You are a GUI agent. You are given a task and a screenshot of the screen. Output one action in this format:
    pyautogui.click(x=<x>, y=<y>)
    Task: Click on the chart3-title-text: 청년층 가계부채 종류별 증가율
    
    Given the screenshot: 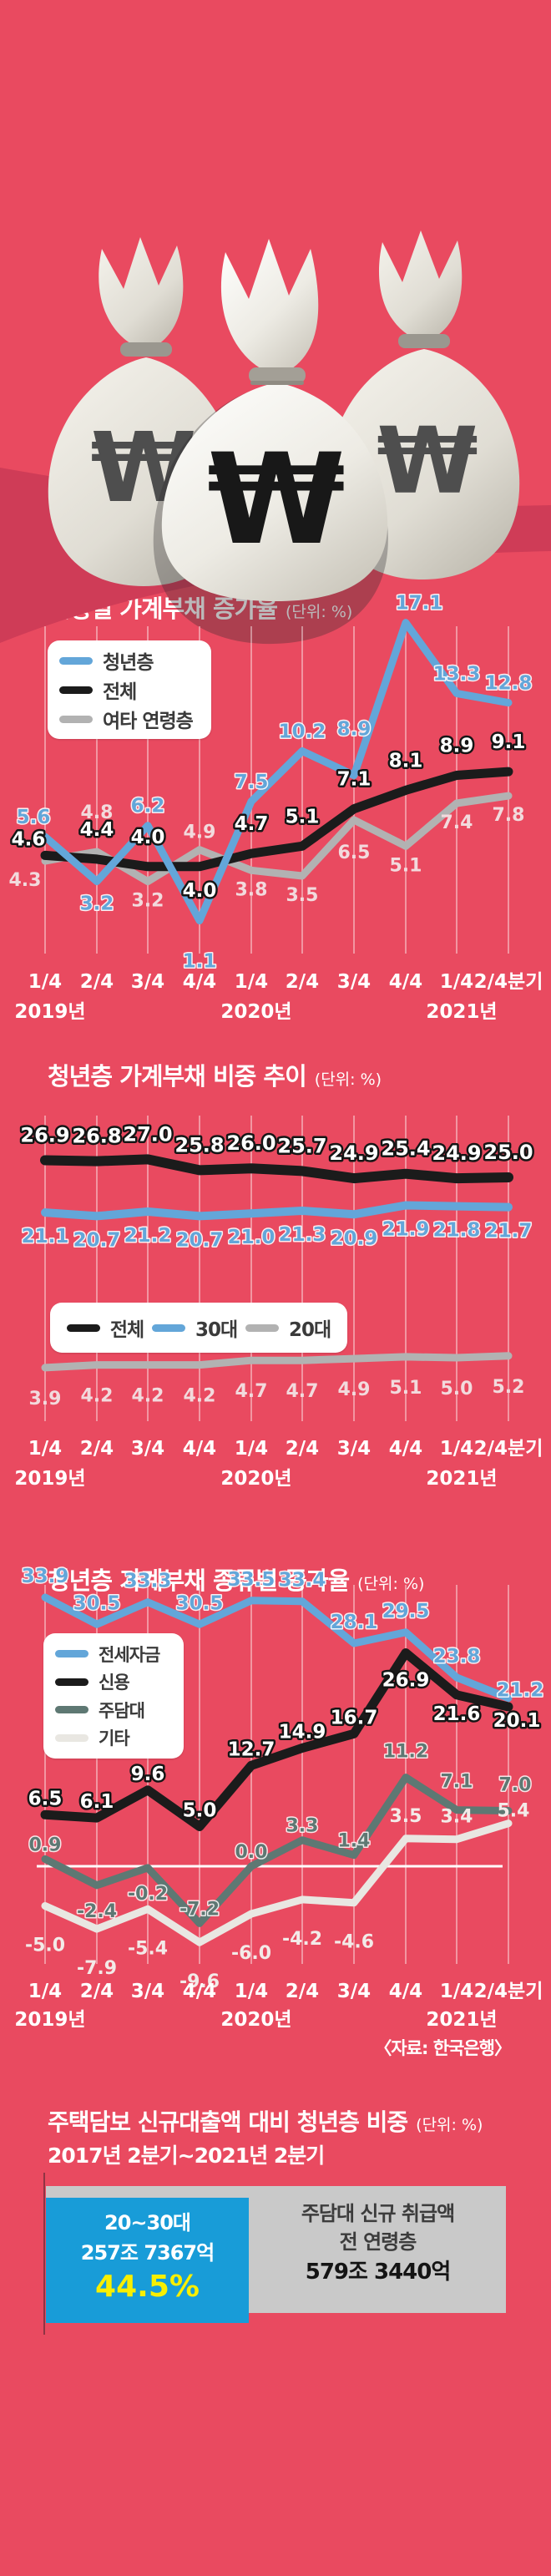 What is the action you would take?
    pyautogui.click(x=199, y=1580)
    